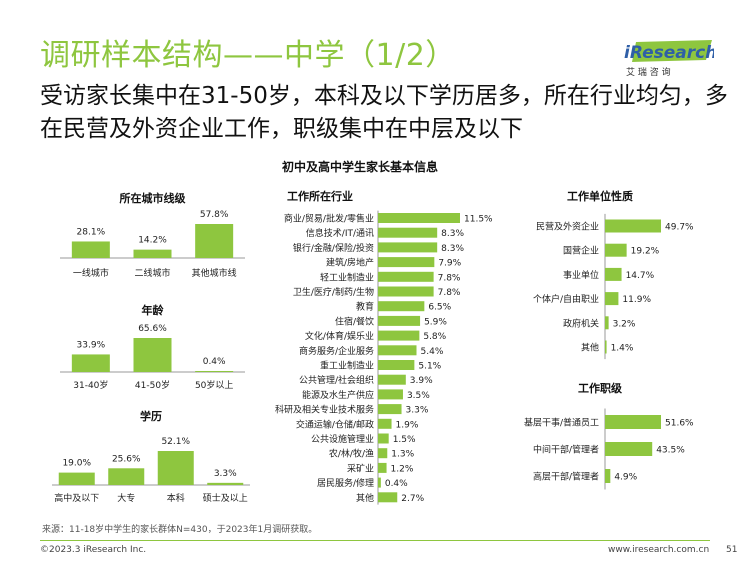  What do you see at coordinates (345, 483) in the screenshot?
I see `industry-category-label: 居民服务/修理` at bounding box center [345, 483].